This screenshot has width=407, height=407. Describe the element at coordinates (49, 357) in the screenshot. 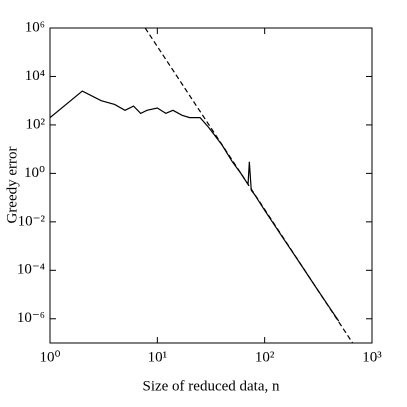

I see `x-tick-label: 10⁰` at that location.